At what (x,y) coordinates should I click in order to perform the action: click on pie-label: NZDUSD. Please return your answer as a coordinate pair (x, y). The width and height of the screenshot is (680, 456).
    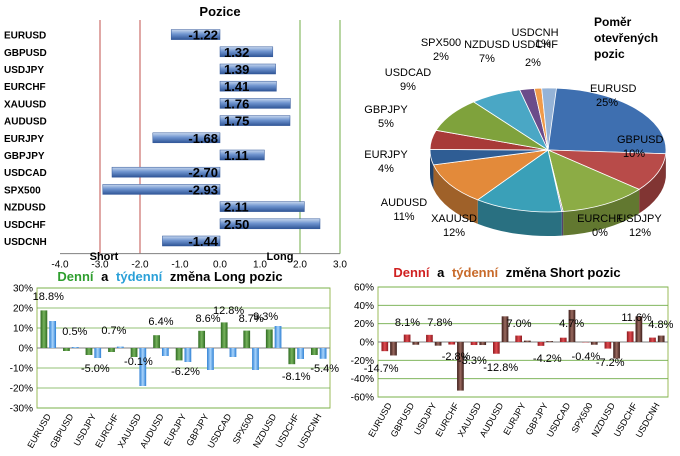
    Looking at the image, I should click on (487, 45).